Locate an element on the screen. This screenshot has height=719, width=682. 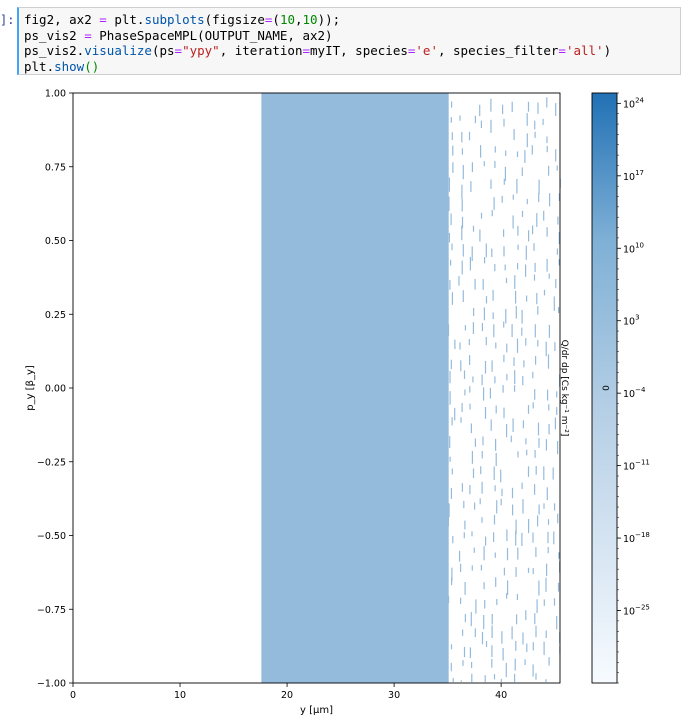
code-token: subplots is located at coordinates (174, 19).